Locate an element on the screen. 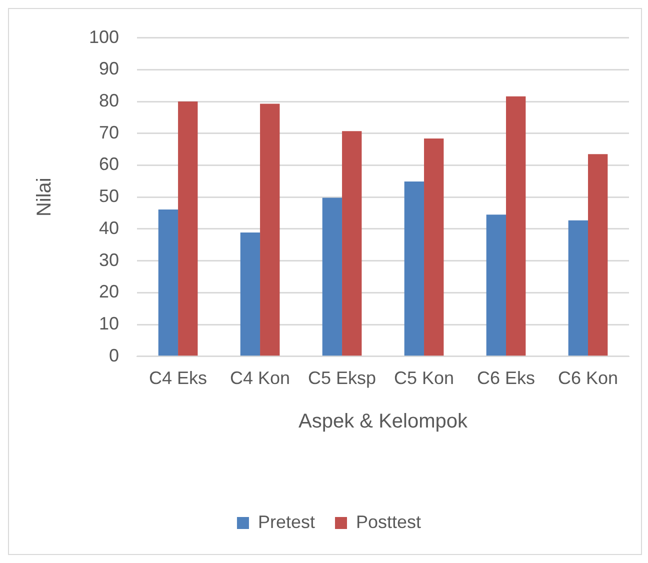 This screenshot has height=563, width=648. y-tick-label: 0 is located at coordinates (114, 355).